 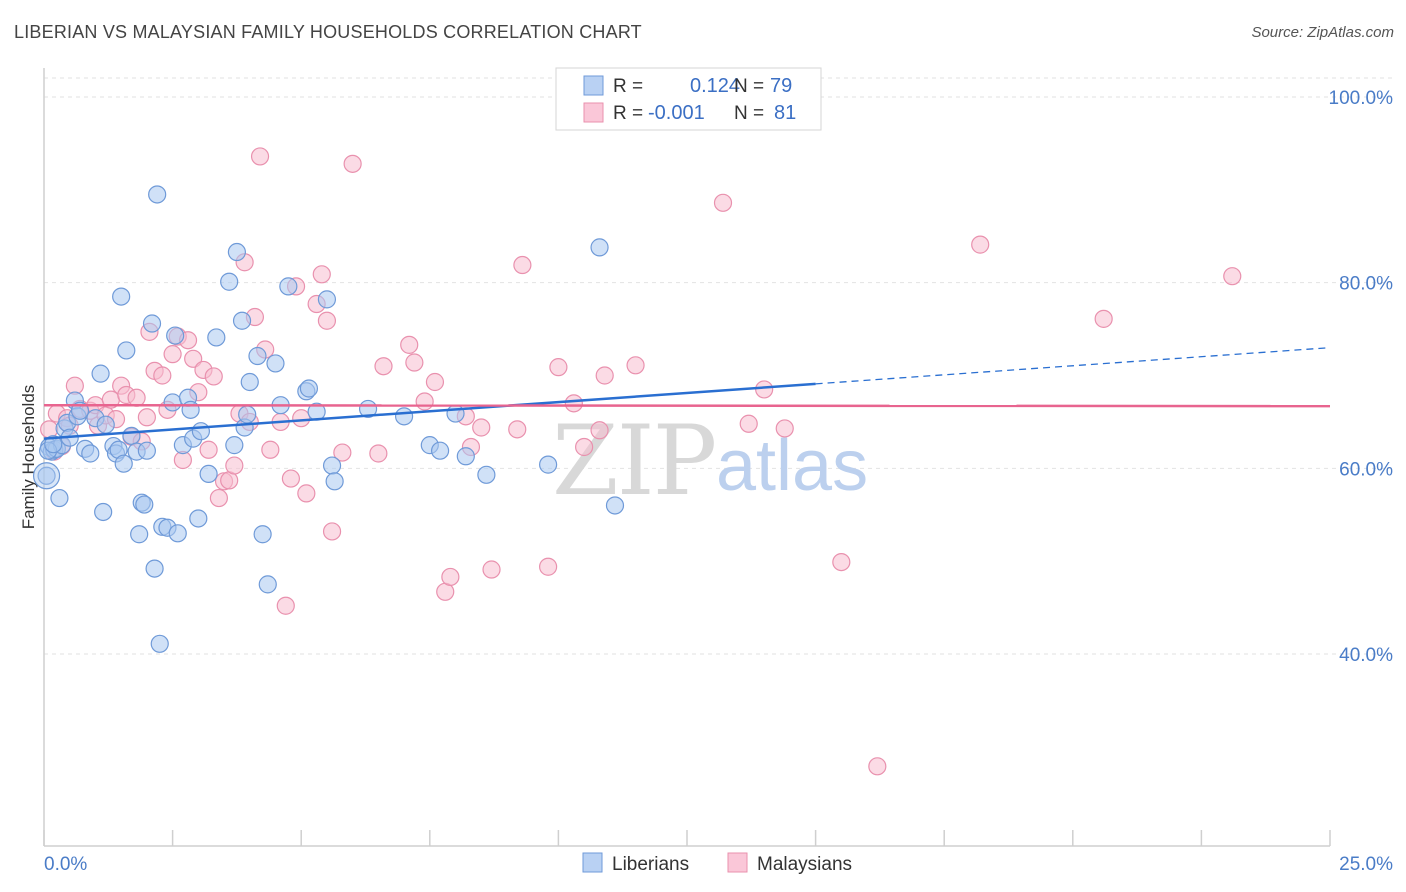 I want to click on bottom-legend-label-liberians: Liberians, so click(x=650, y=864).